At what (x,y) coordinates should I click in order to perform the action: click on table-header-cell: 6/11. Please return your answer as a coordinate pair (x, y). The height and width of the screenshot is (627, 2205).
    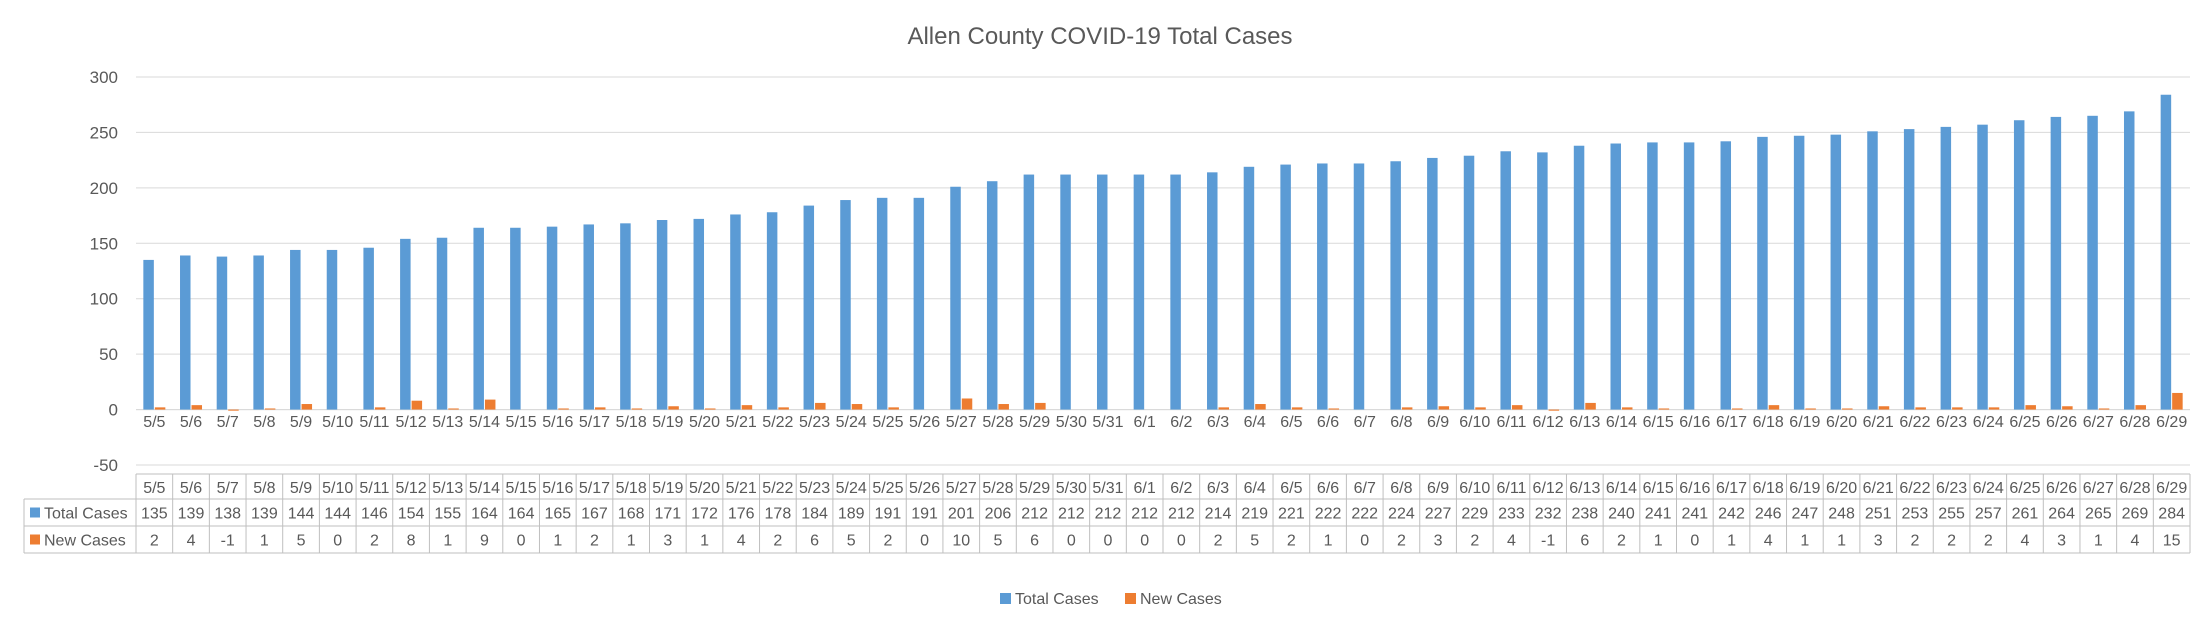
    Looking at the image, I should click on (1511, 488).